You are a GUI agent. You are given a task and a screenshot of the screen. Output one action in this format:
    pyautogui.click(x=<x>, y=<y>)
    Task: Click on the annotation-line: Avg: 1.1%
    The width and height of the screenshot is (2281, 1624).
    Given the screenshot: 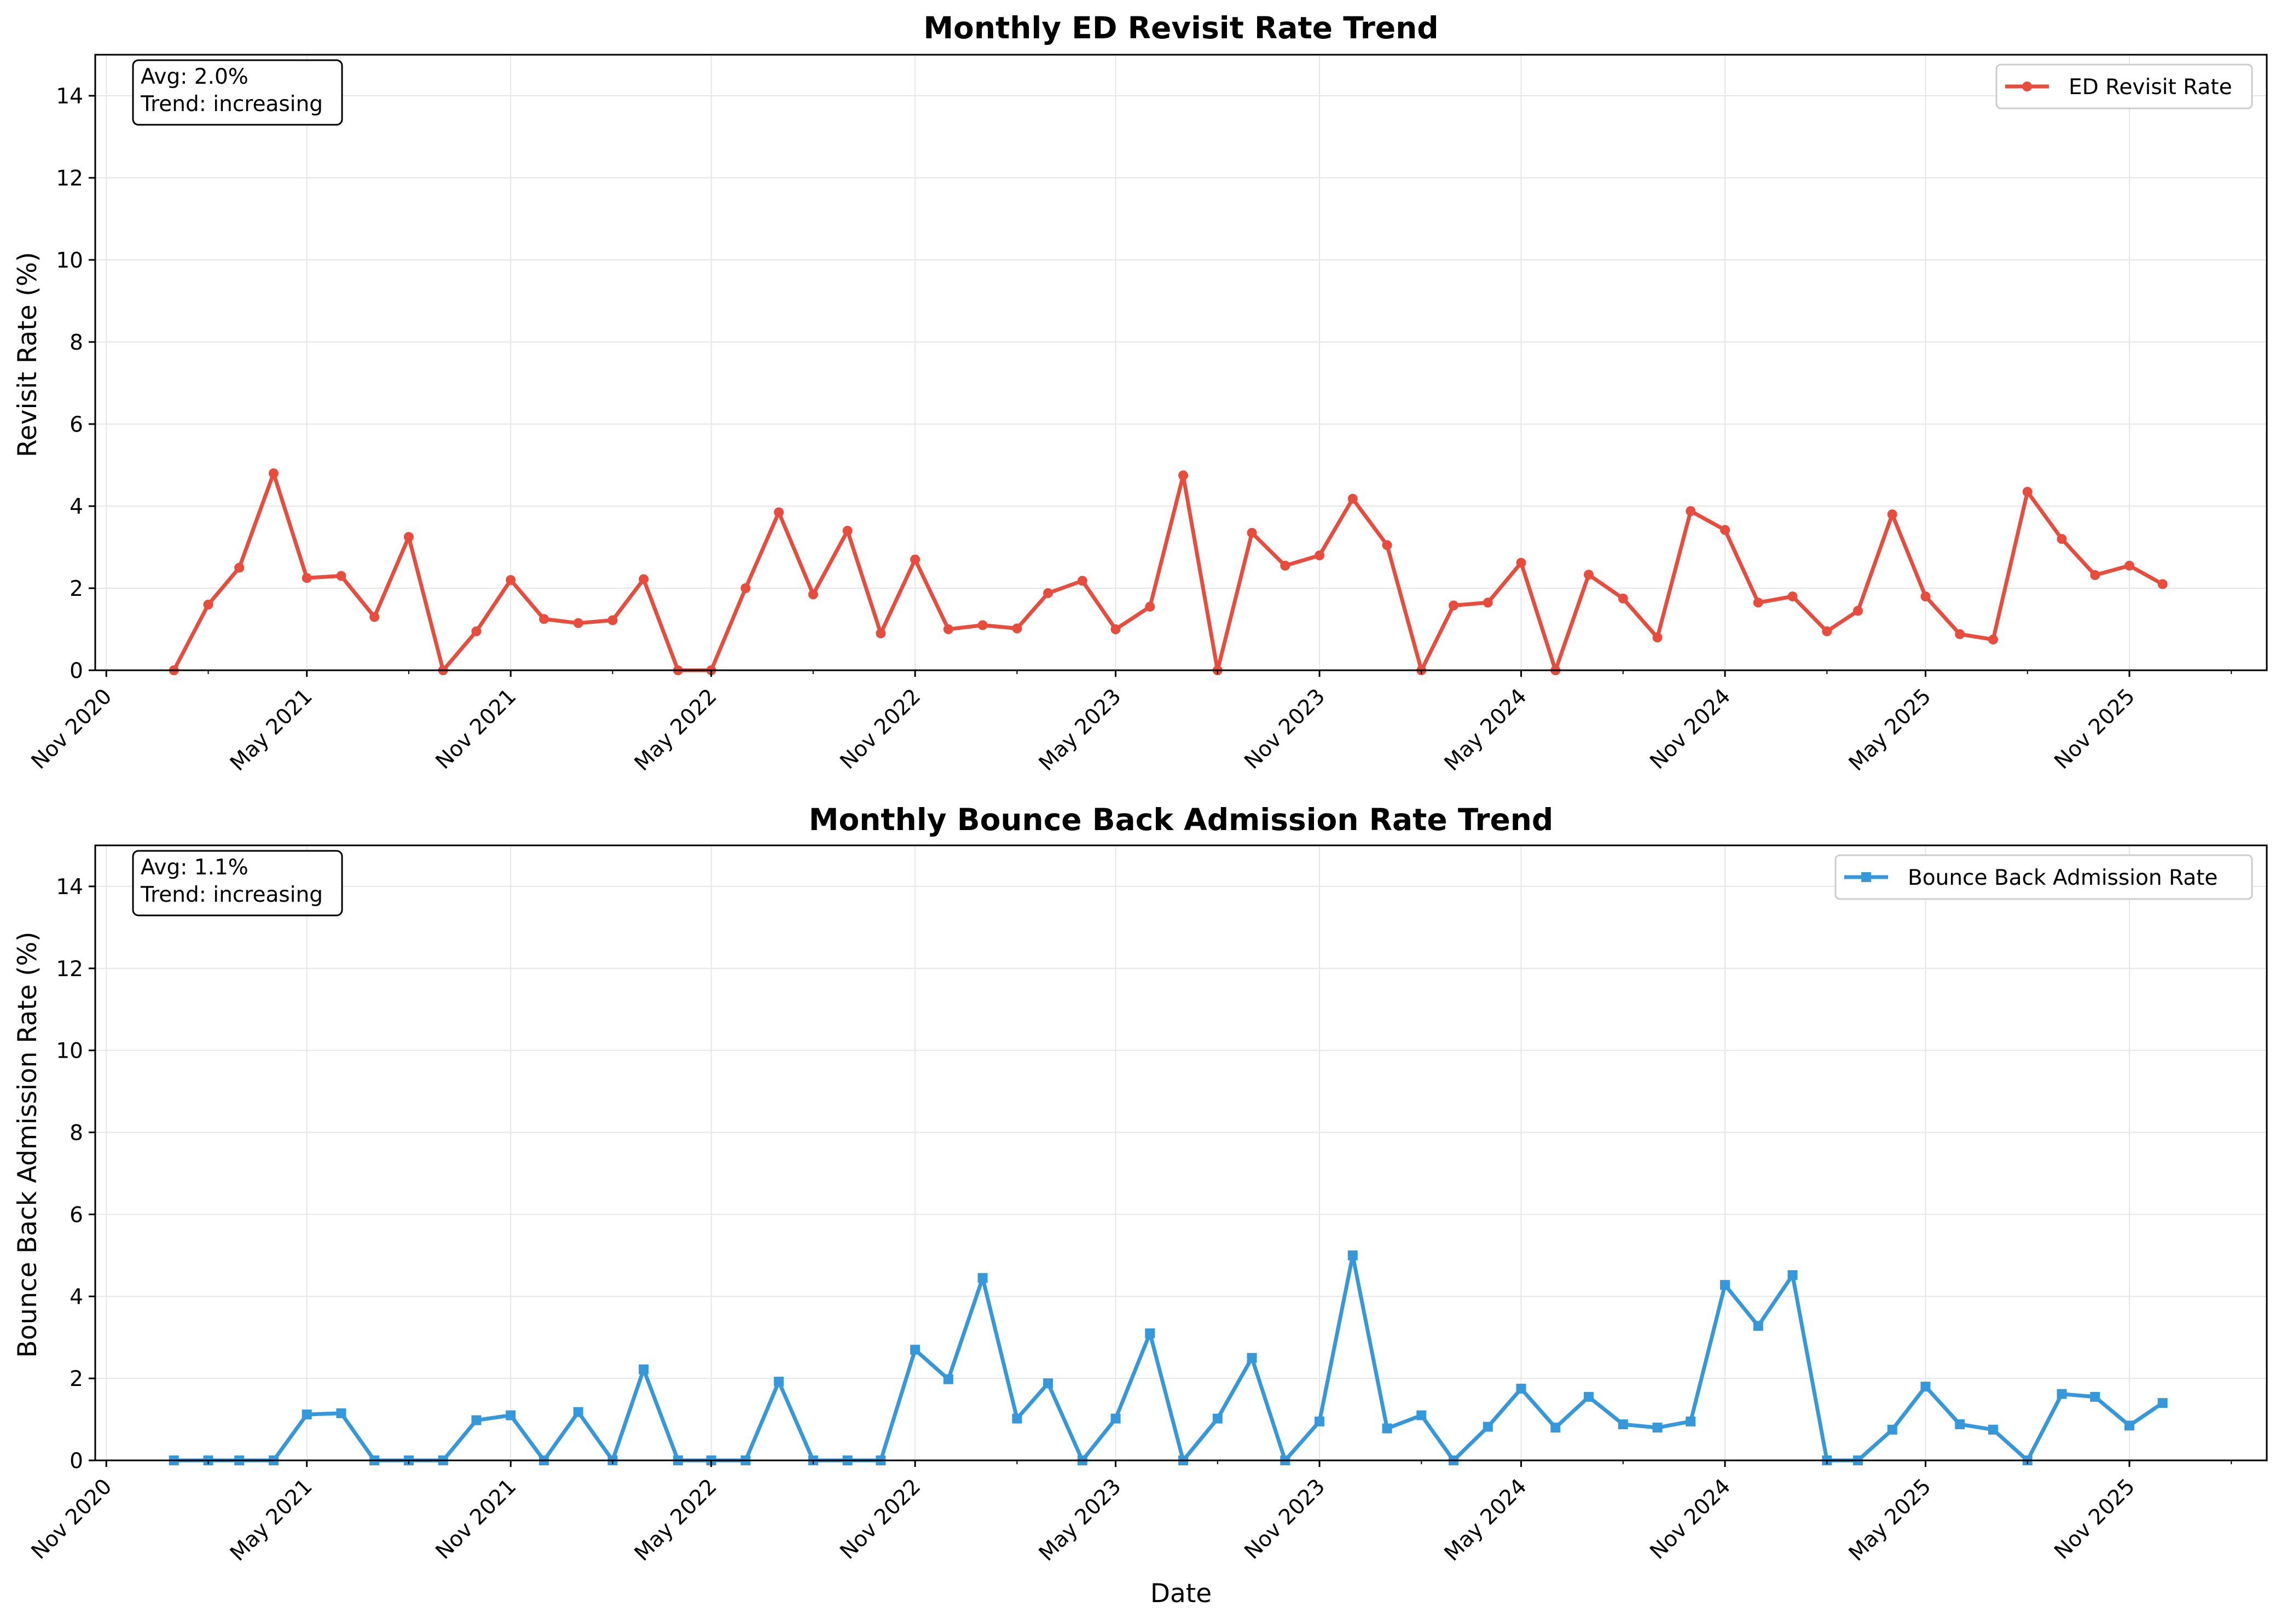 What is the action you would take?
    pyautogui.click(x=194, y=867)
    